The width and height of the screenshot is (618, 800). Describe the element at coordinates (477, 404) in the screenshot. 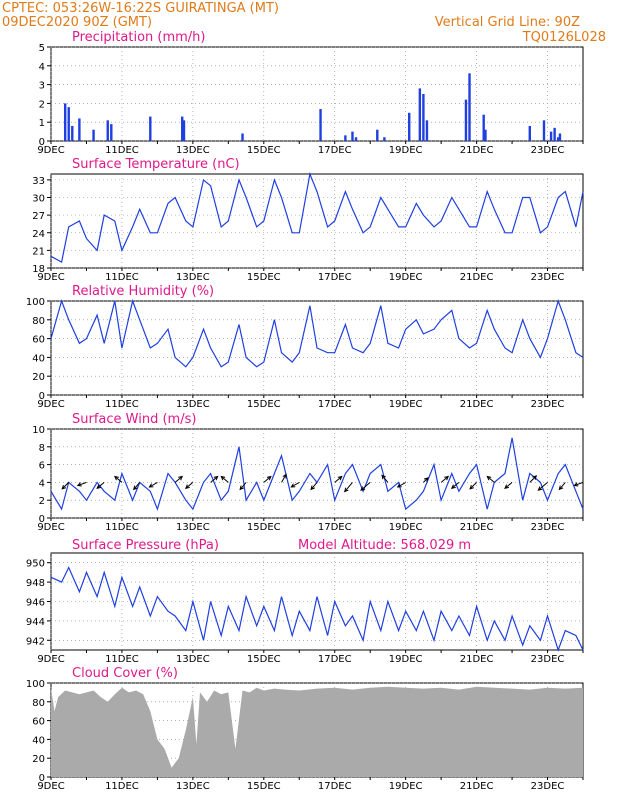

I see `rh-xtick-label: 21DEC` at that location.